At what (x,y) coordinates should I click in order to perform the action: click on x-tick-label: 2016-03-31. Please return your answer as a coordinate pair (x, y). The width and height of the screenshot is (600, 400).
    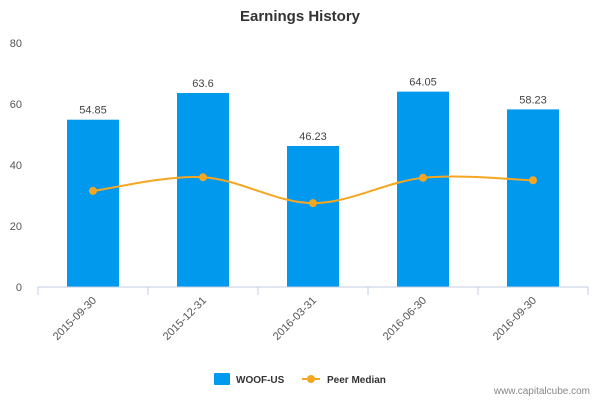
    Looking at the image, I should click on (295, 319).